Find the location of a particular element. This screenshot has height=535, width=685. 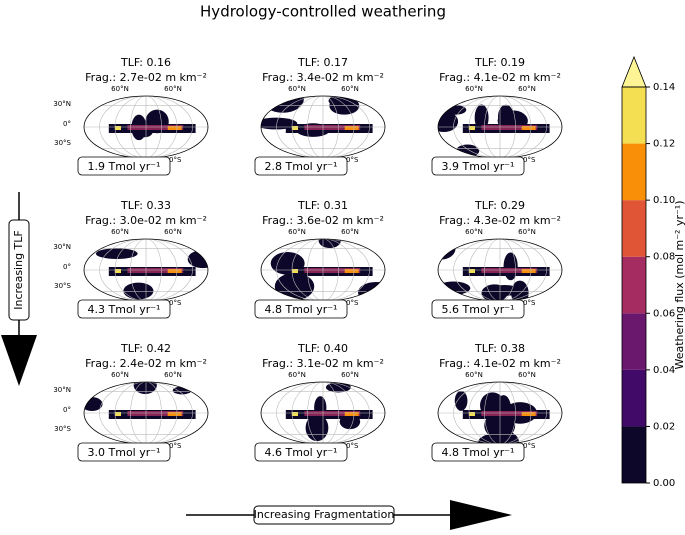

colorbar-label: Weathering flux (mol m⁻² yr⁻¹) is located at coordinates (679, 285).